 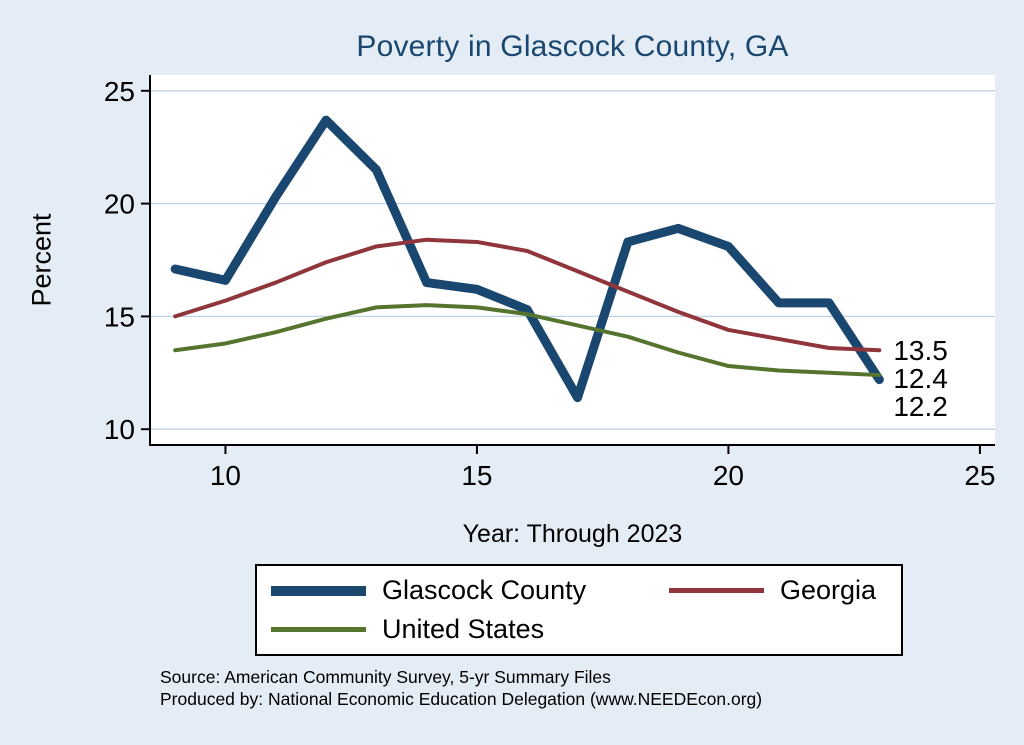 I want to click on legend-label-georgia: Georgia, so click(x=828, y=590).